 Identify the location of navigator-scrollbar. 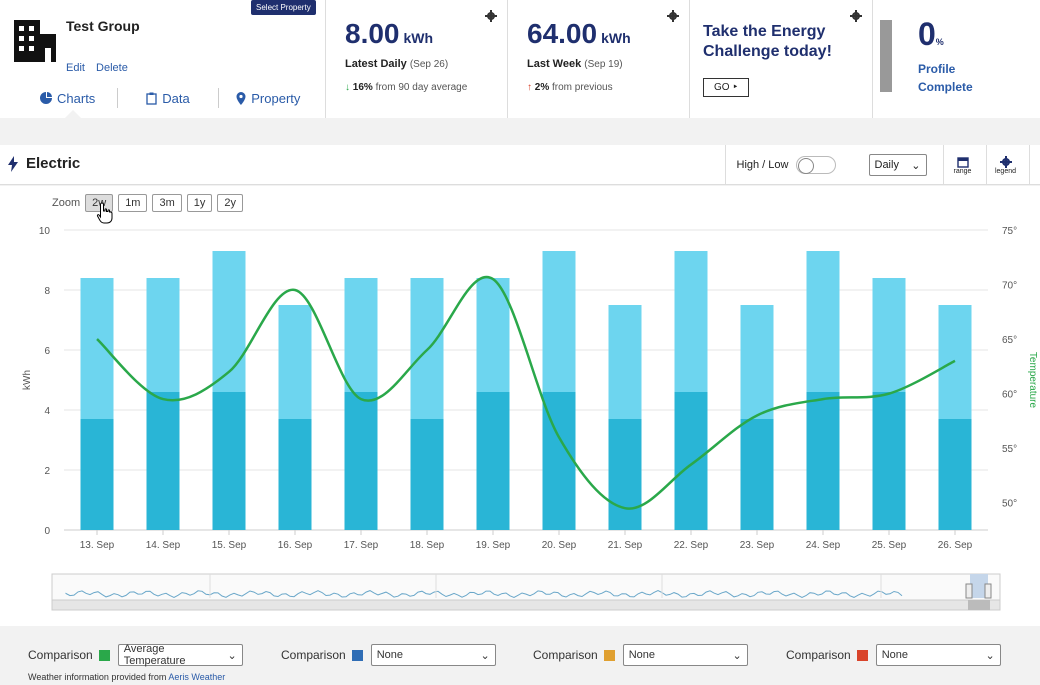
(526, 605).